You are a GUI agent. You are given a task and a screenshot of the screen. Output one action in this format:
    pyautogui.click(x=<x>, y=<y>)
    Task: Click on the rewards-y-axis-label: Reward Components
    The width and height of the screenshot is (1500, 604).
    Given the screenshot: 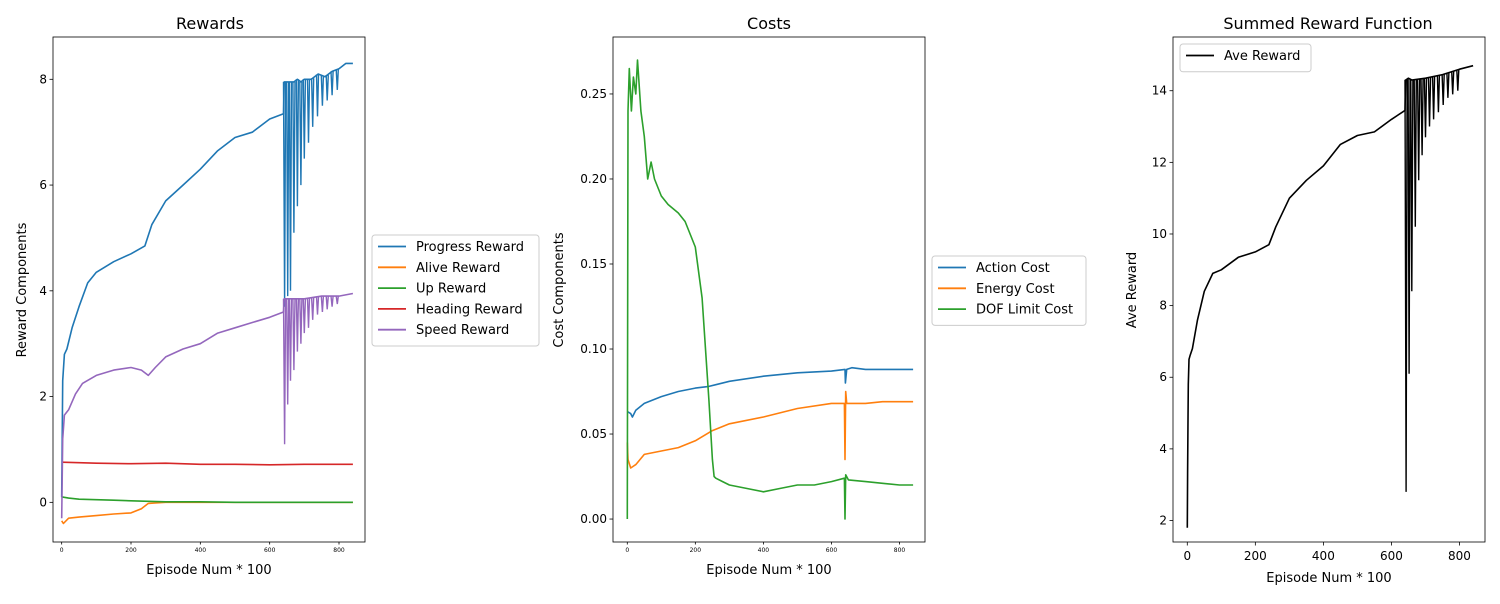 What is the action you would take?
    pyautogui.click(x=22, y=289)
    